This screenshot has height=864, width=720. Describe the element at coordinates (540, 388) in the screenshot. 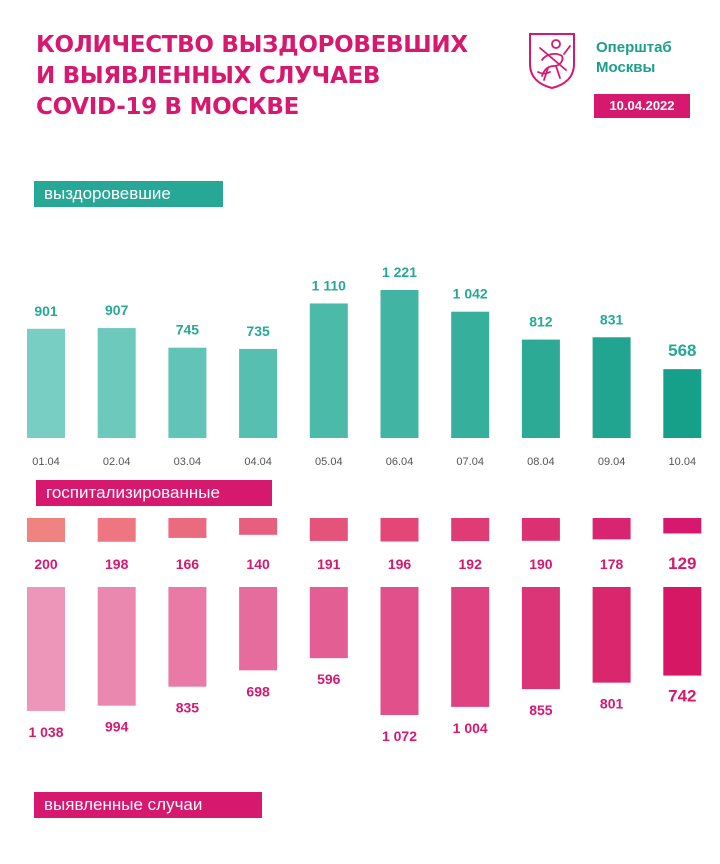

I see `recovered-bar-08.04` at that location.